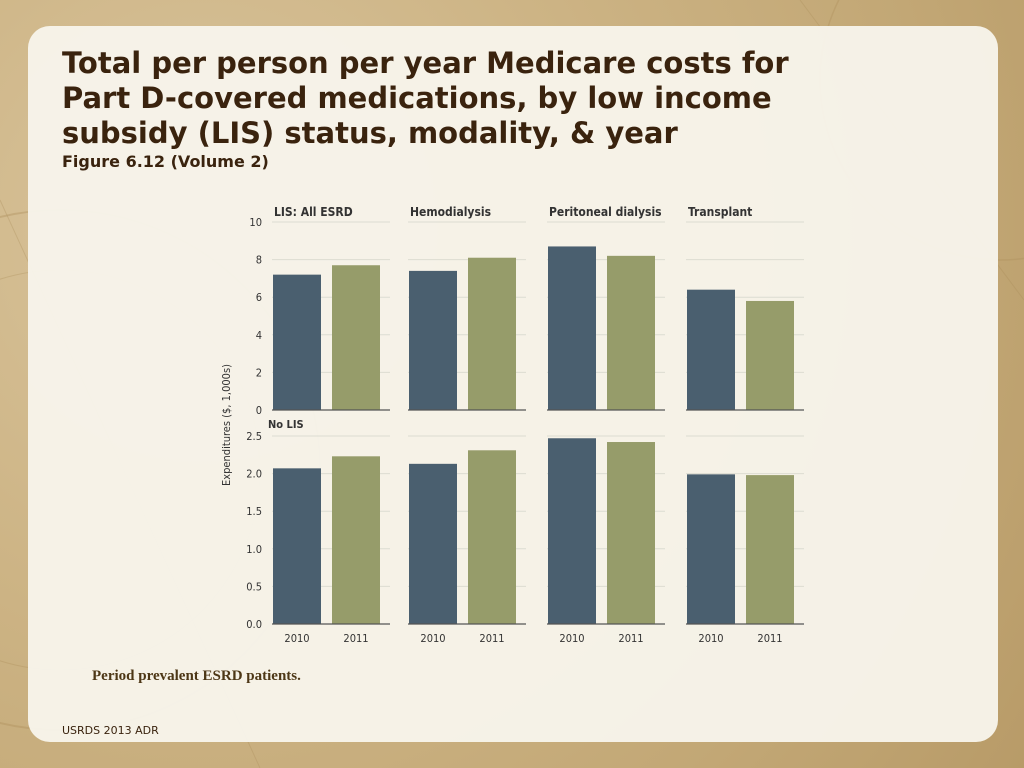  What do you see at coordinates (226, 425) in the screenshot?
I see `y-axis-label: Expenditures ($, 1,000s)` at bounding box center [226, 425].